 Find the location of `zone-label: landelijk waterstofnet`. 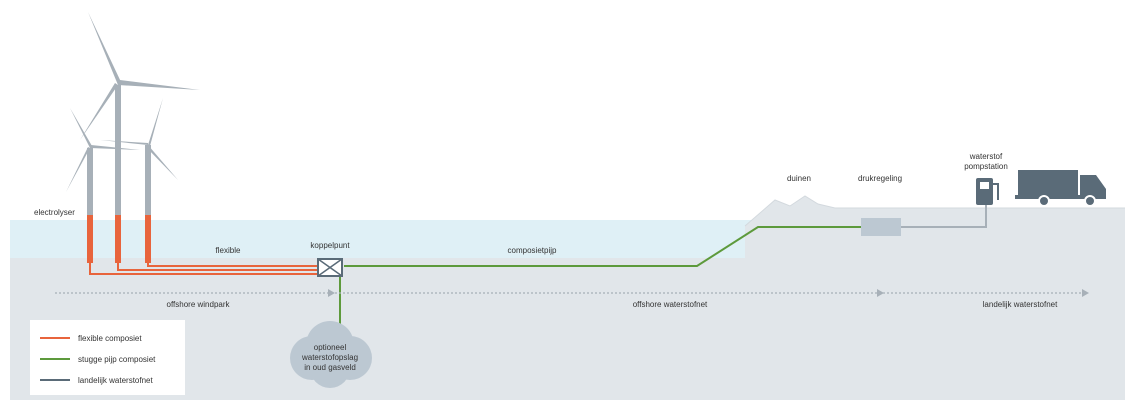

zone-label: landelijk waterstofnet is located at coordinates (1020, 304).